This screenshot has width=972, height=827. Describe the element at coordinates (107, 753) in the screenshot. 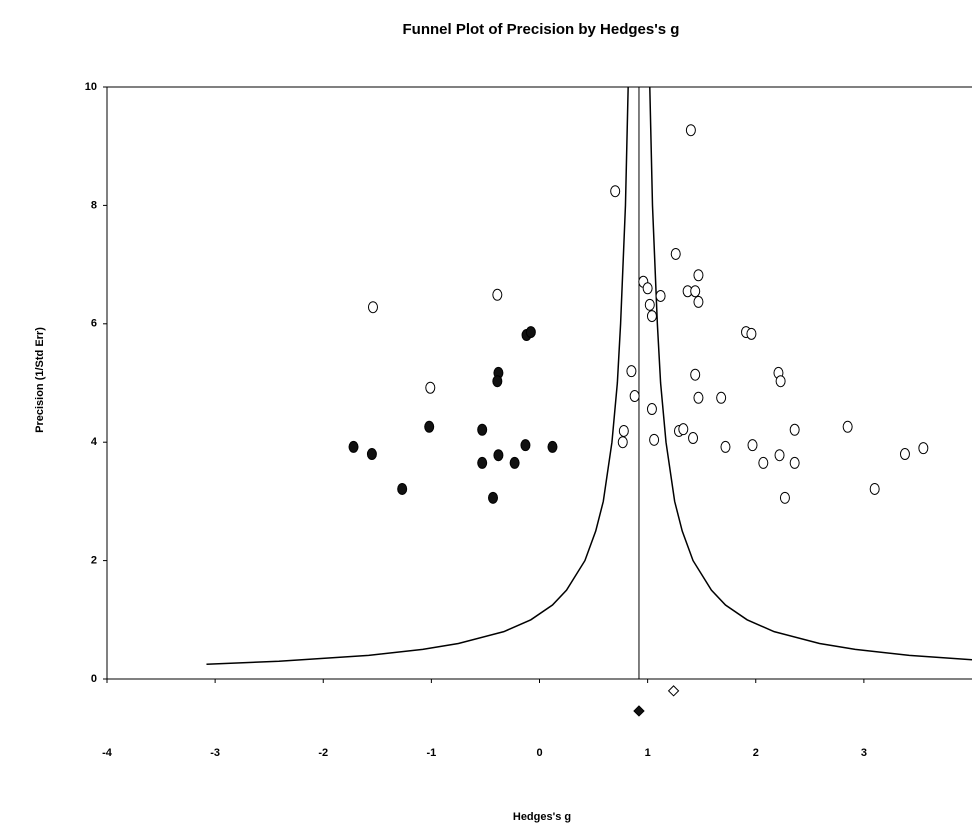

I see `x-tick-label: -4` at that location.